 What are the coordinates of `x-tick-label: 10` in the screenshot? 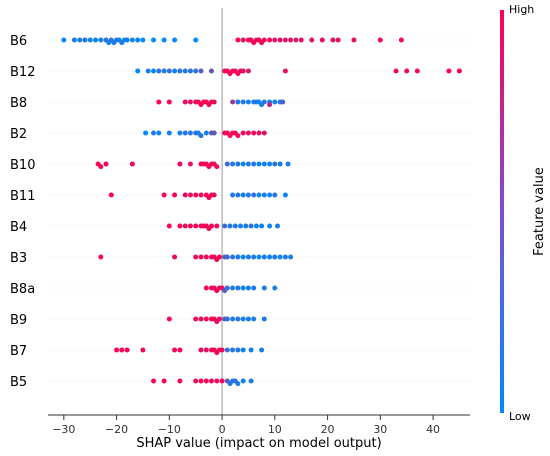 It's located at (275, 429).